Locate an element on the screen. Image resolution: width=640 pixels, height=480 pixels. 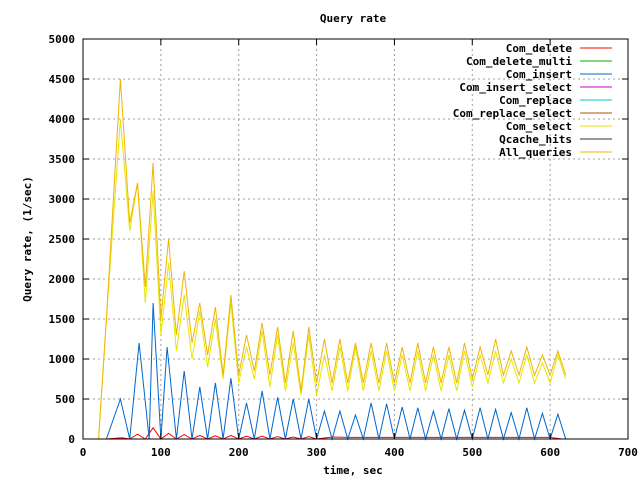
x-tick-label: 500 is located at coordinates (472, 452).